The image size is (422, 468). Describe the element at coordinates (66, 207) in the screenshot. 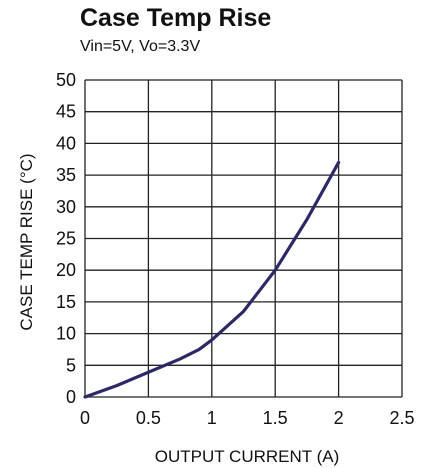

I see `y-tick-label: 30` at that location.